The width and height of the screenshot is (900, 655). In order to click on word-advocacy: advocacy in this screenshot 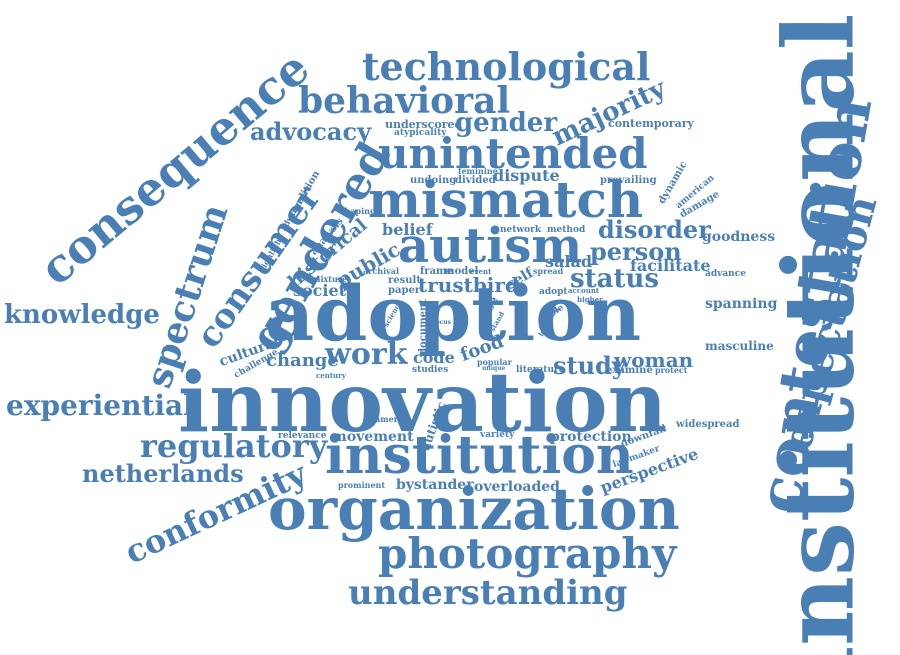, I will do `click(310, 132)`.